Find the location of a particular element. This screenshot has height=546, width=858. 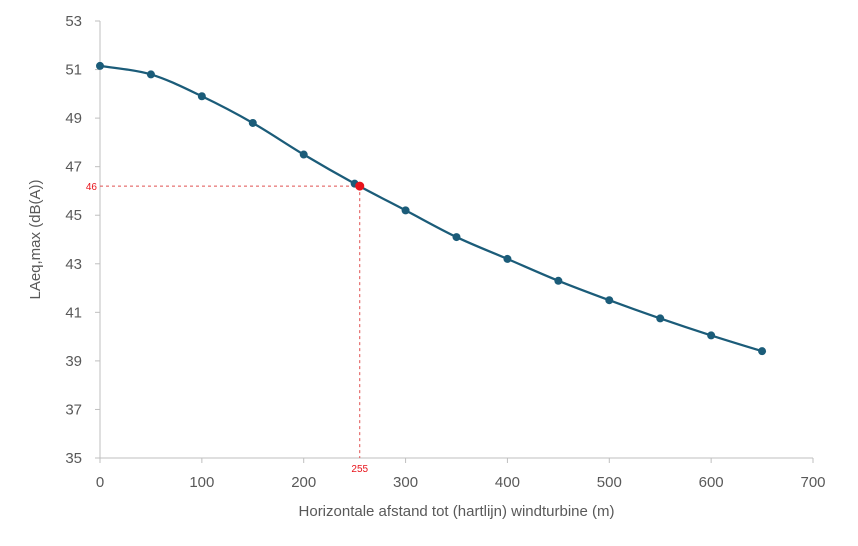

y-tick-labels: 35 37 39 41 43 45 47 49 51 53 is located at coordinates (82, 240).